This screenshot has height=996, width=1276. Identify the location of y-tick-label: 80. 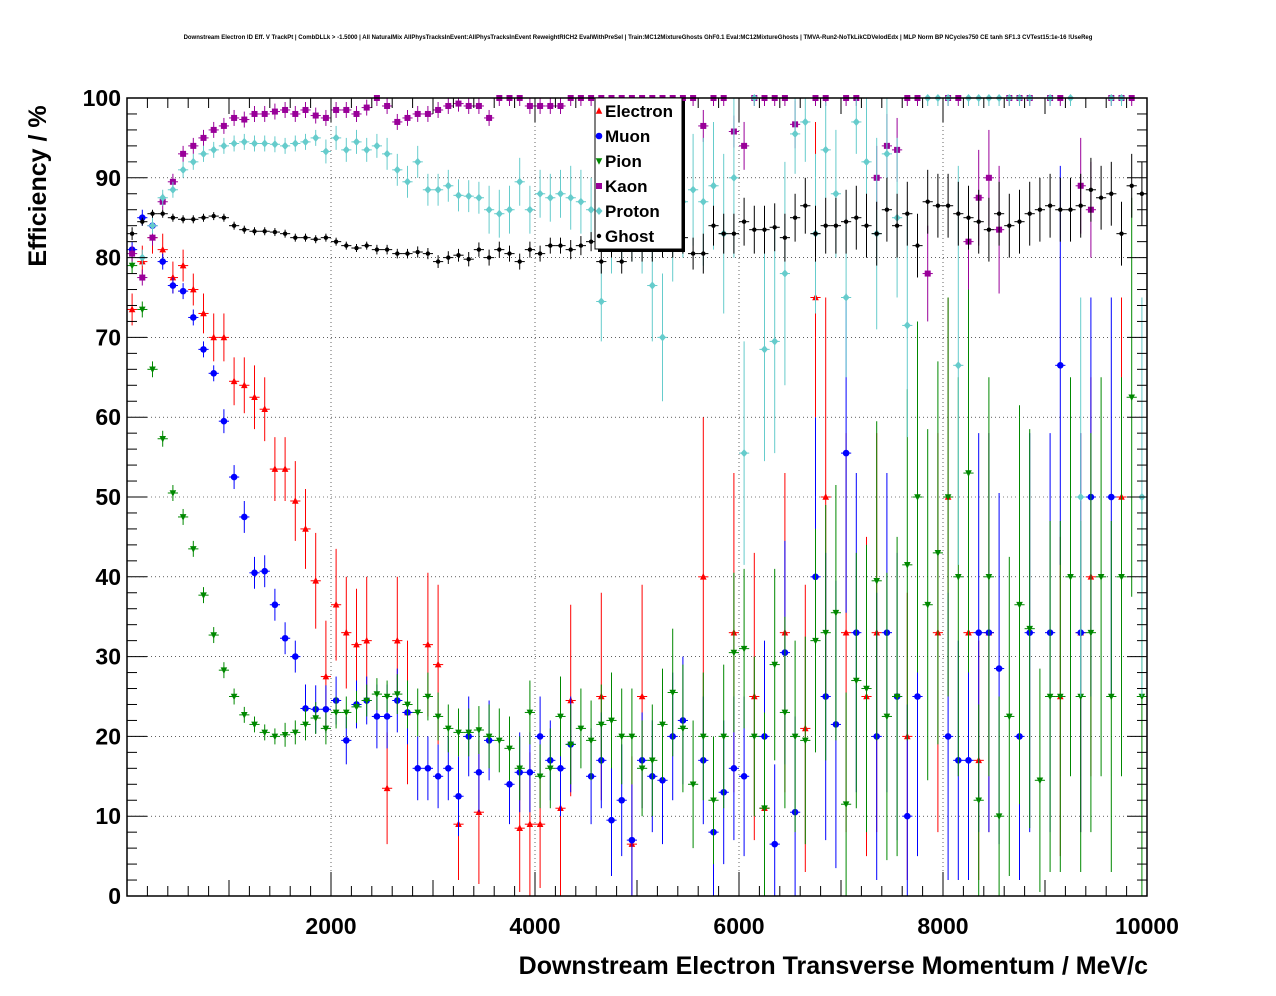
(108, 258).